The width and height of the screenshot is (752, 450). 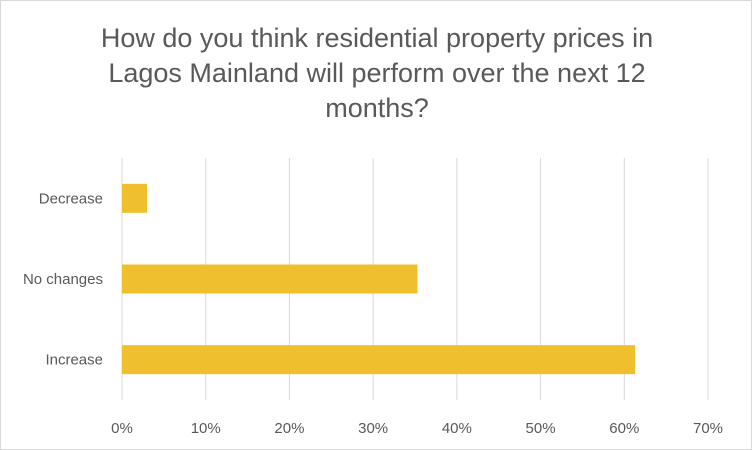 What do you see at coordinates (135, 198) in the screenshot?
I see `bar-decrease` at bounding box center [135, 198].